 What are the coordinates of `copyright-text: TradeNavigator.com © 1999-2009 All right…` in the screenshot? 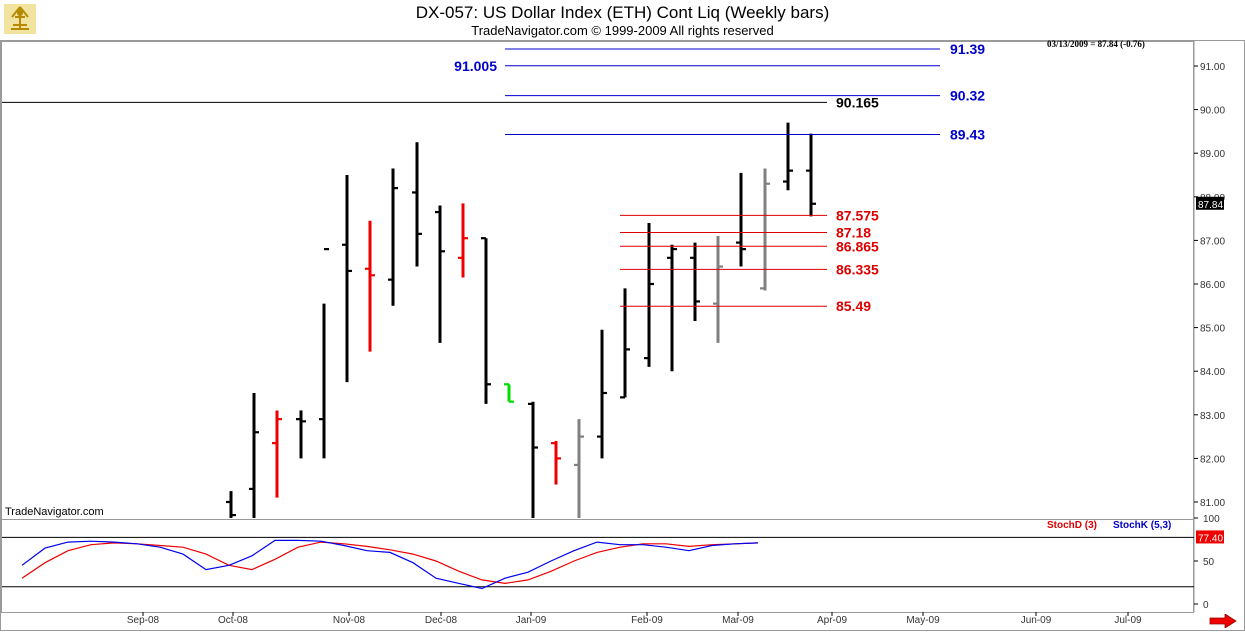 It's located at (622, 30).